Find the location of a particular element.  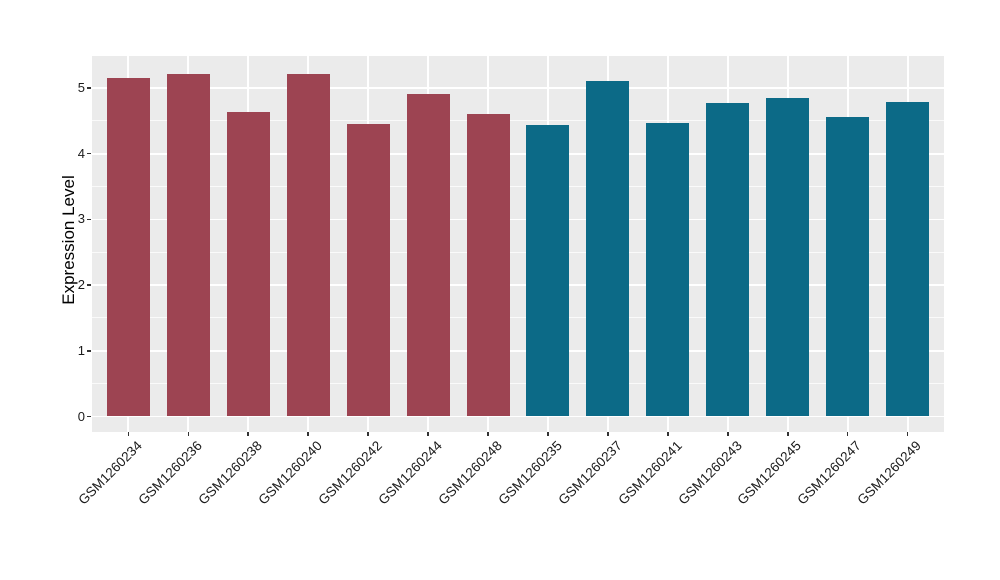

bar-GSM1260247 is located at coordinates (848, 266).